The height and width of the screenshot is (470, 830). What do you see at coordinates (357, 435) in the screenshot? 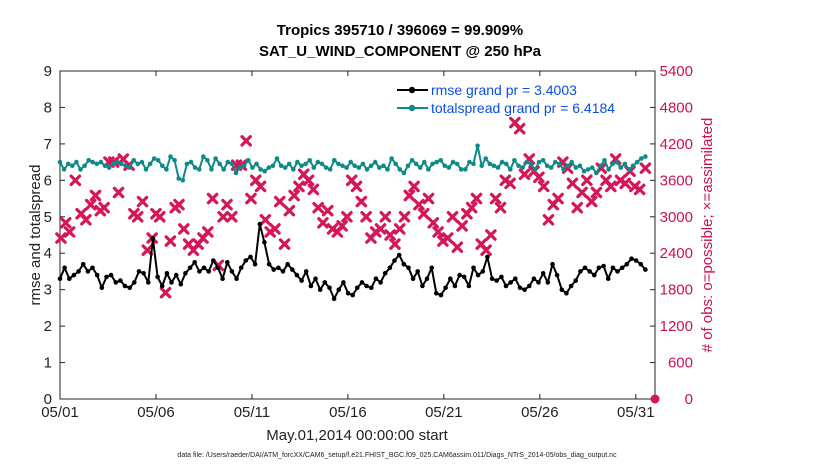
I see `x-axis-label: May.01,2014 00:00:00 start` at bounding box center [357, 435].